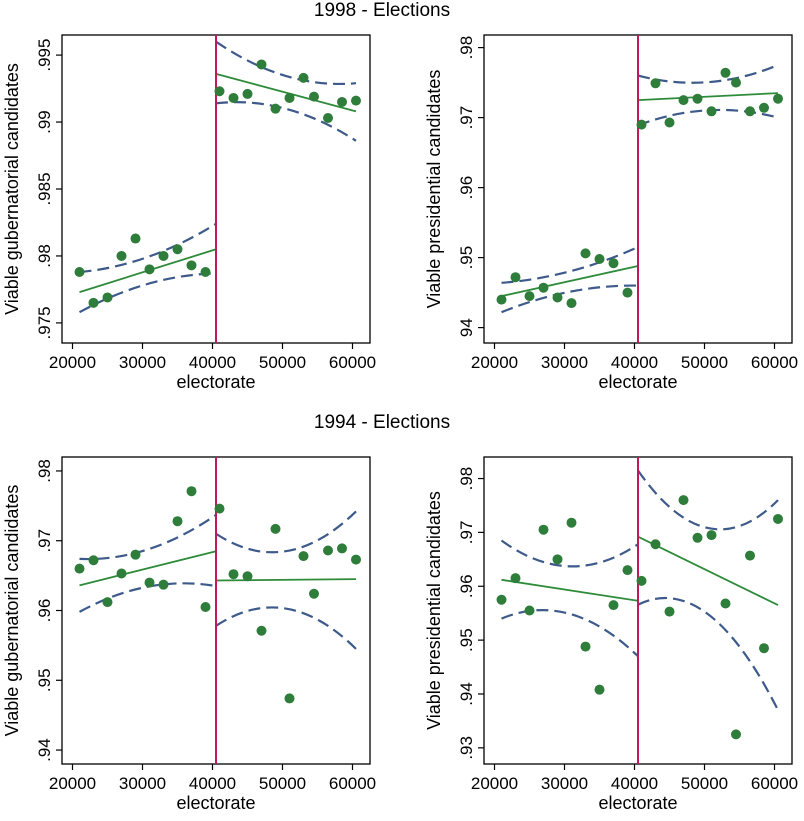  Describe the element at coordinates (44, 188) in the screenshot. I see `y-tick-label: .985` at that location.